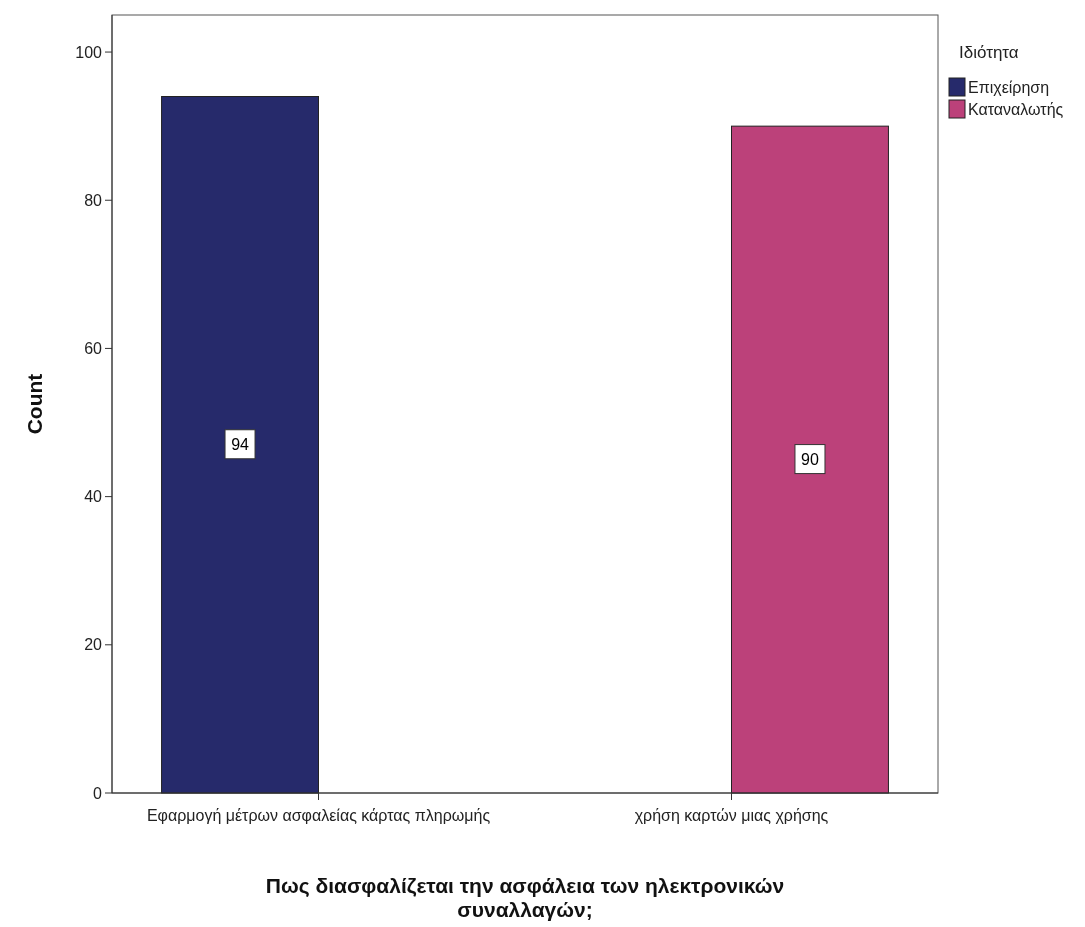 The width and height of the screenshot is (1085, 927). What do you see at coordinates (525, 897) in the screenshot?
I see `x-axis-title: Πως διασφαλίζεται την ασφάλεια των ηλεκτρονικών συναλλαγών;` at bounding box center [525, 897].